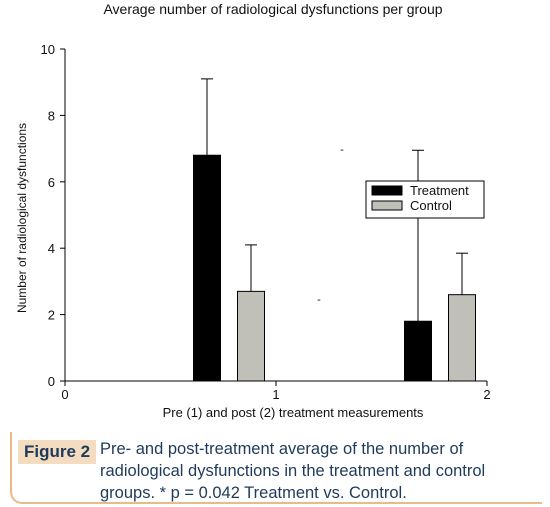  What do you see at coordinates (51, 315) in the screenshot?
I see `y-tick-label: 2` at bounding box center [51, 315].